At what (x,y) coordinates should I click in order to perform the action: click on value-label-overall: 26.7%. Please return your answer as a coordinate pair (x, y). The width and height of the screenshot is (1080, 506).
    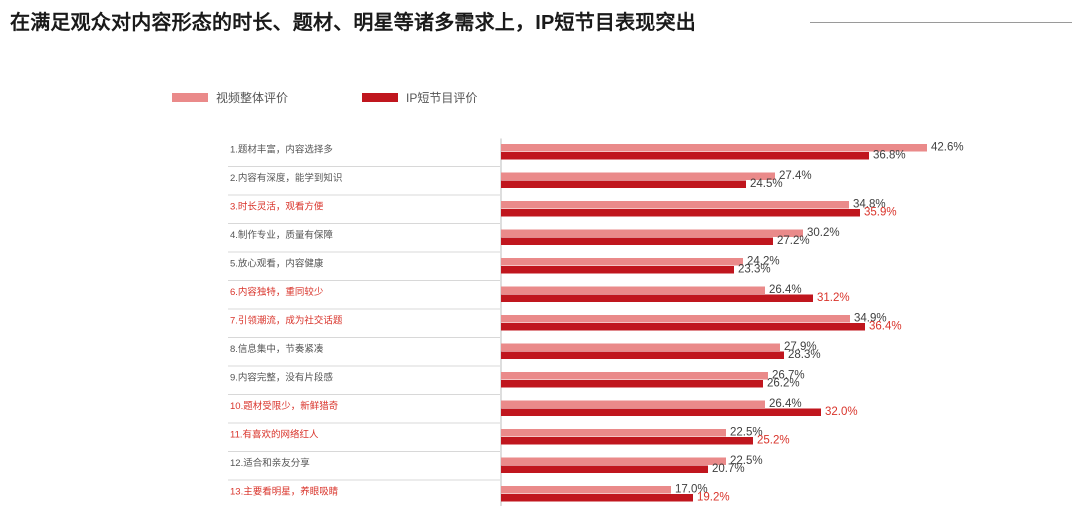
    Looking at the image, I should click on (788, 376).